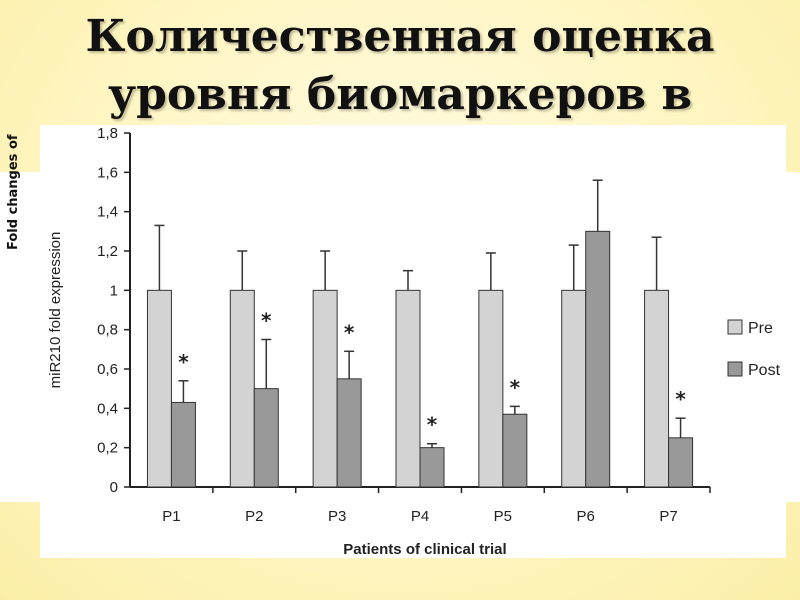  I want to click on x-category-label: P5, so click(503, 516).